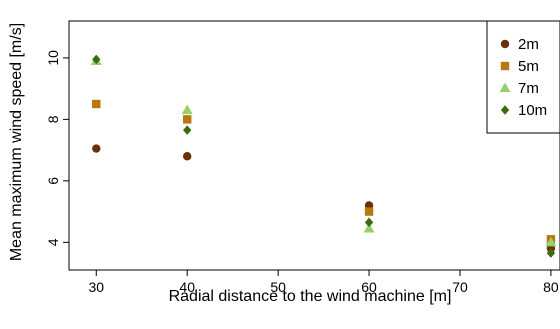 This screenshot has width=560, height=329. What do you see at coordinates (528, 88) in the screenshot?
I see `legend-label: 7m` at bounding box center [528, 88].